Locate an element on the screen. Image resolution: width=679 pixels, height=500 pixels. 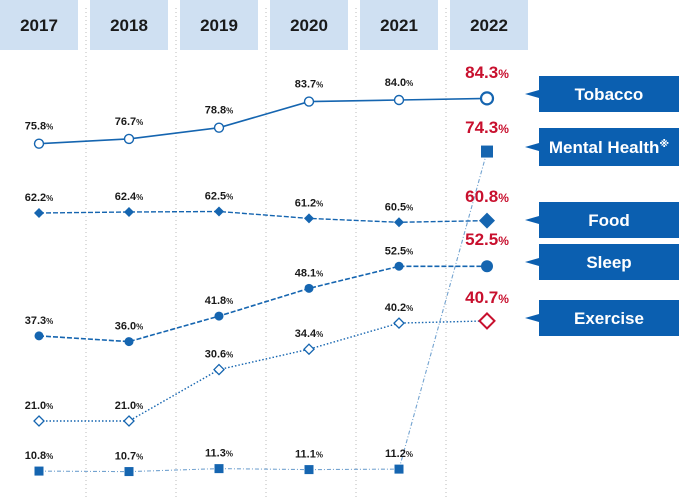
year-header-2020 is located at coordinates (309, 25).